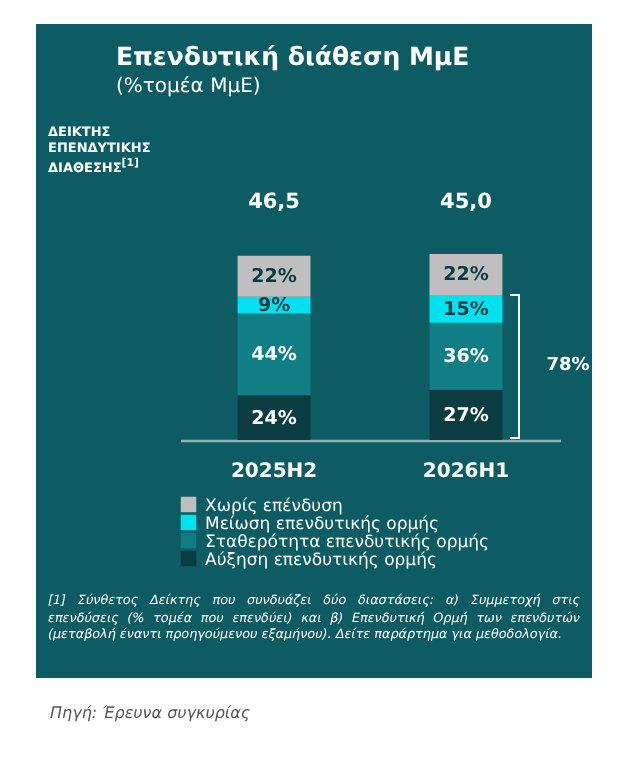 The image size is (630, 772). I want to click on data-label: 27%, so click(466, 415).